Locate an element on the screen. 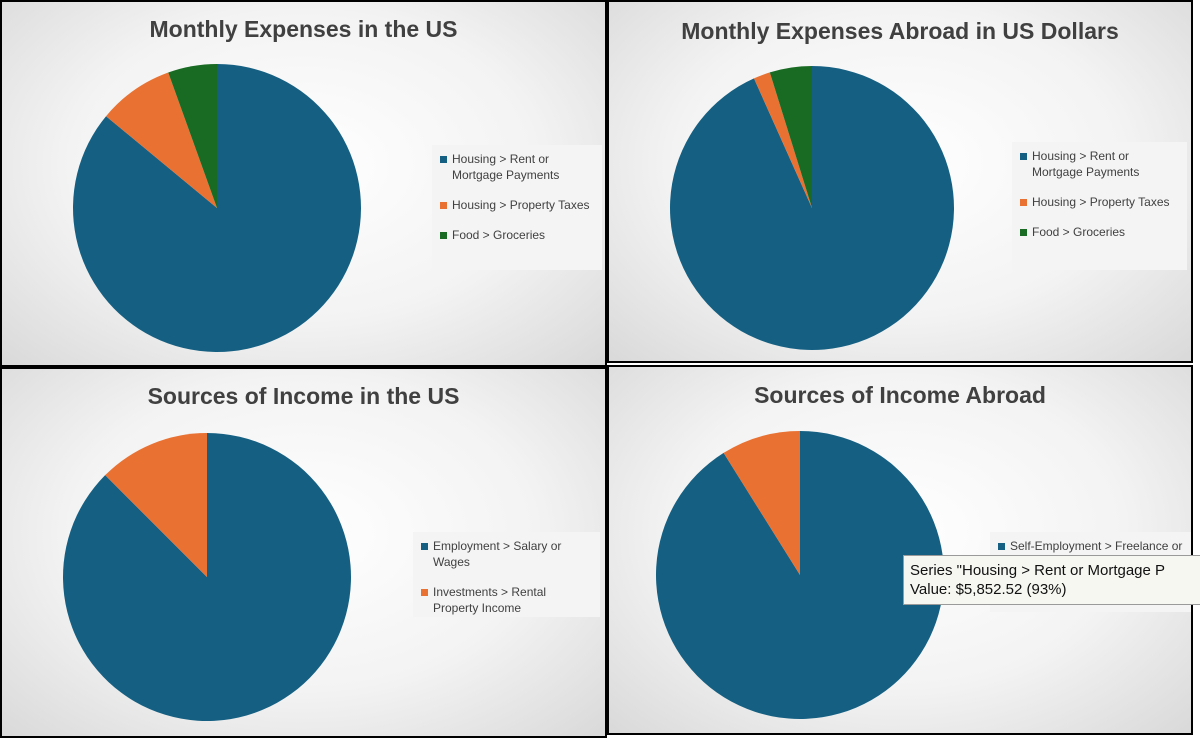  chart-title: Sources of Income Abroad is located at coordinates (900, 395).